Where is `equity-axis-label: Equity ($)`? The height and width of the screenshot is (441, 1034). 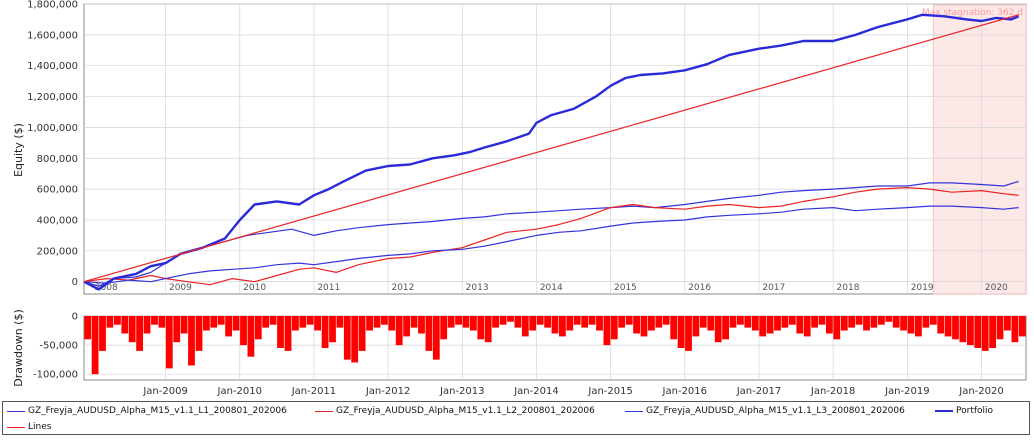 equity-axis-label: Equity ($) is located at coordinates (18, 150).